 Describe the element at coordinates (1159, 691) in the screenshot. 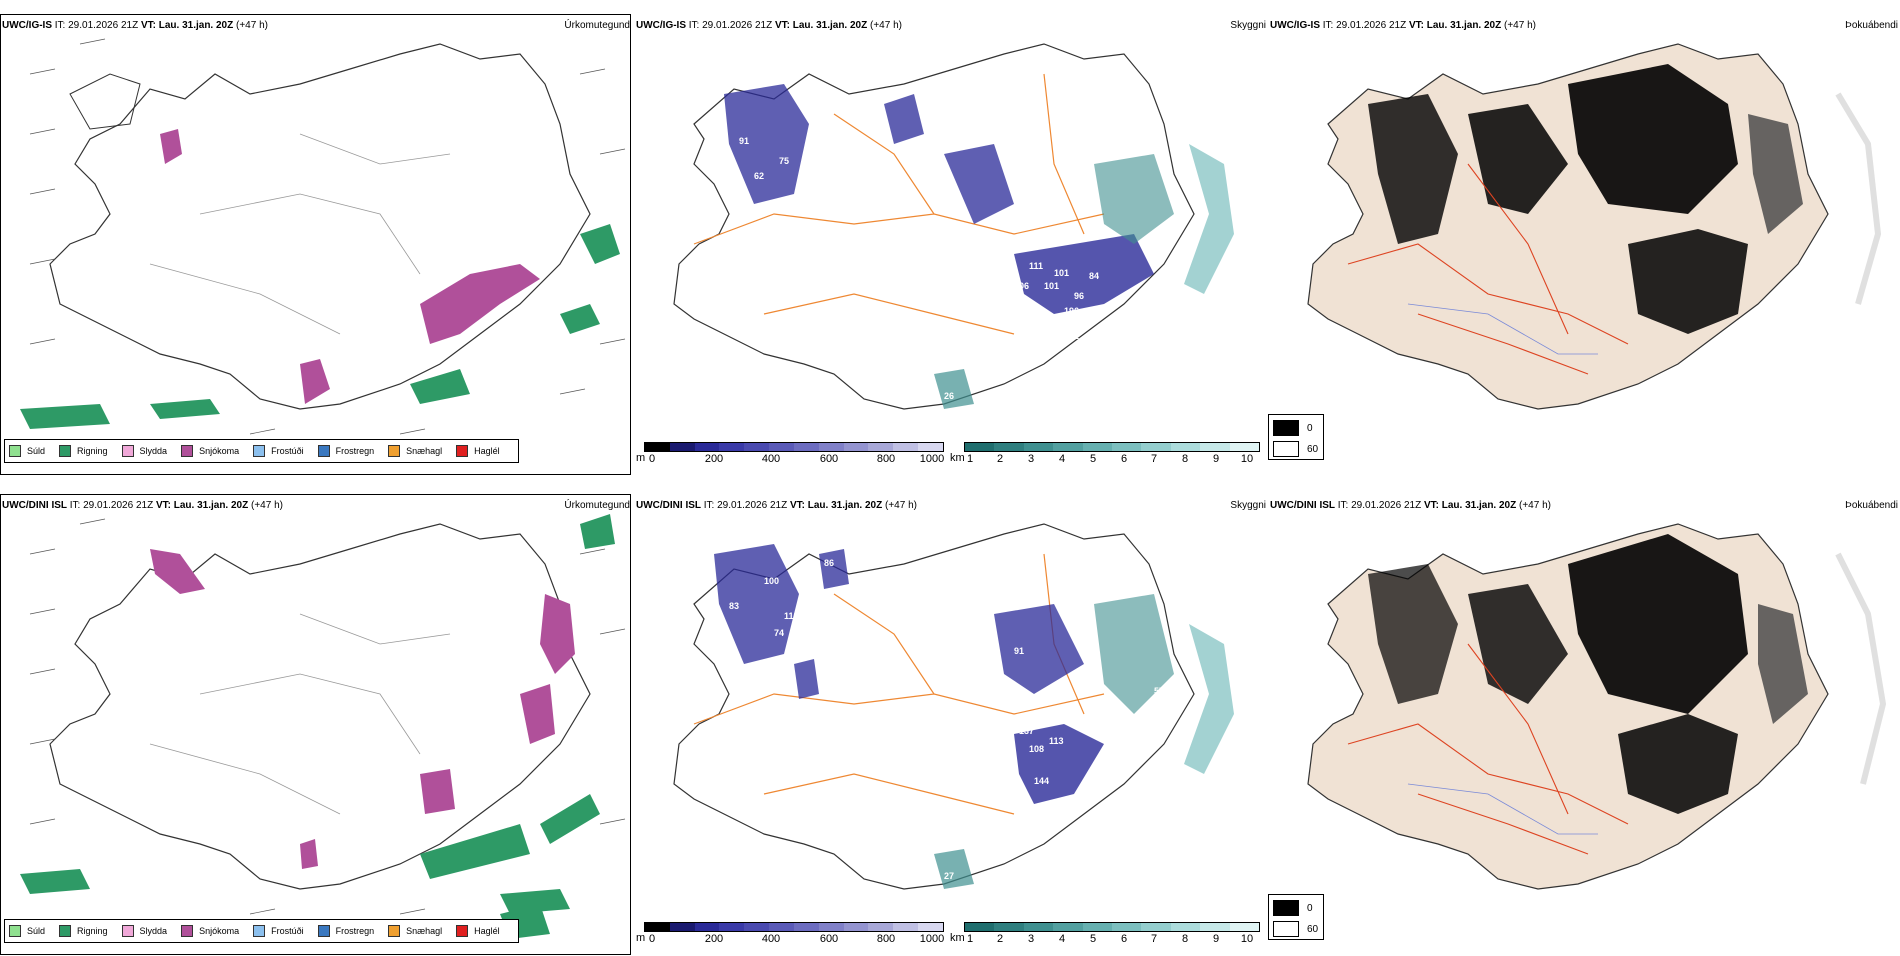

I see `ceiling-label: 57` at that location.